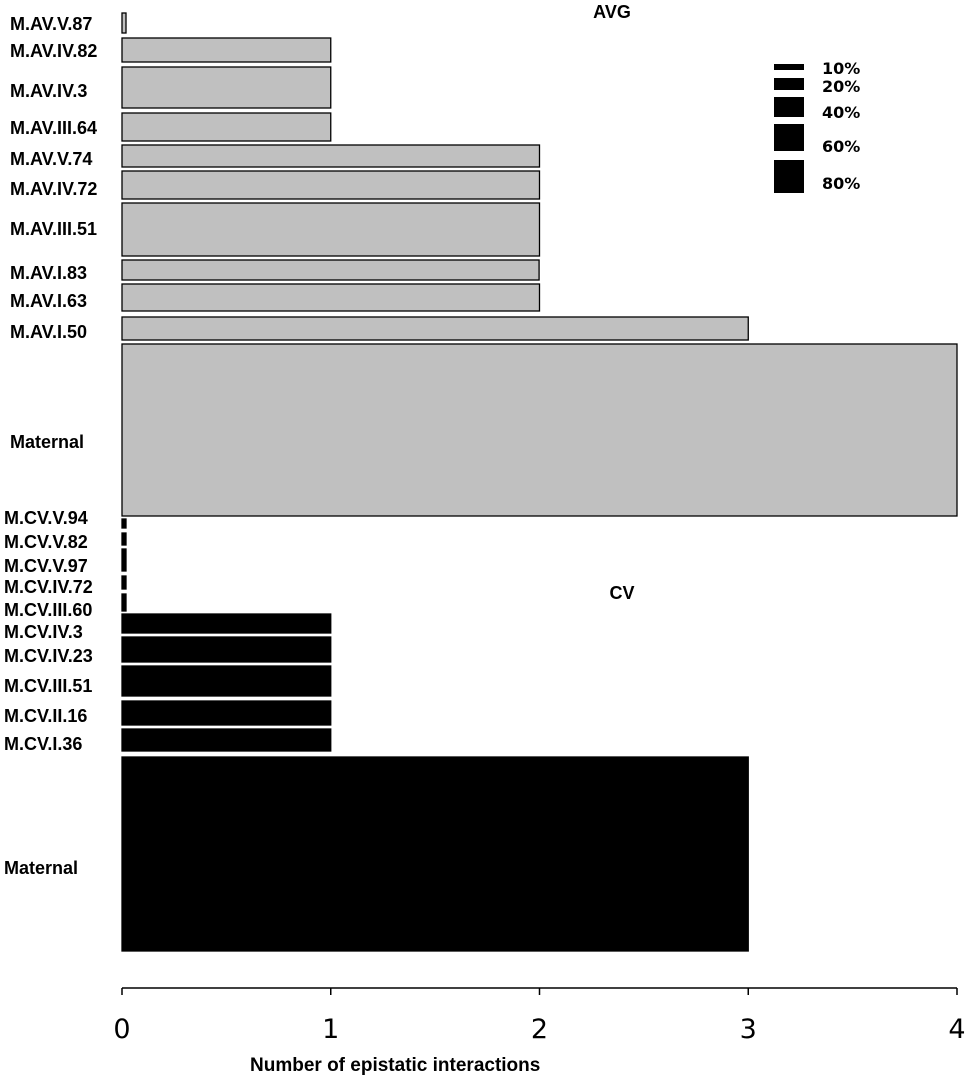  Describe the element at coordinates (53, 128) in the screenshot. I see `bar-label-avg-3: M.AV.III.64` at that location.